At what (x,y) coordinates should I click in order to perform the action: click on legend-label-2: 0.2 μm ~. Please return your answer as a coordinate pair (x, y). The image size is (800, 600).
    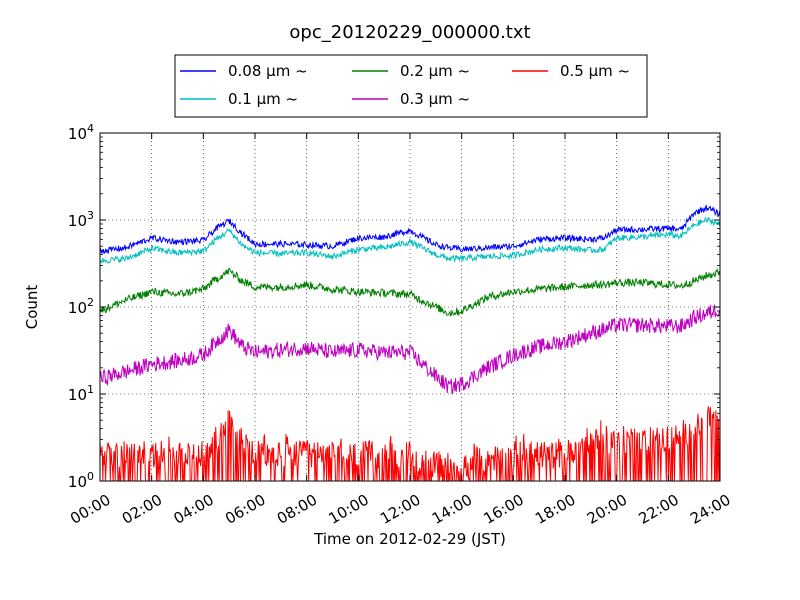
    Looking at the image, I should click on (435, 71).